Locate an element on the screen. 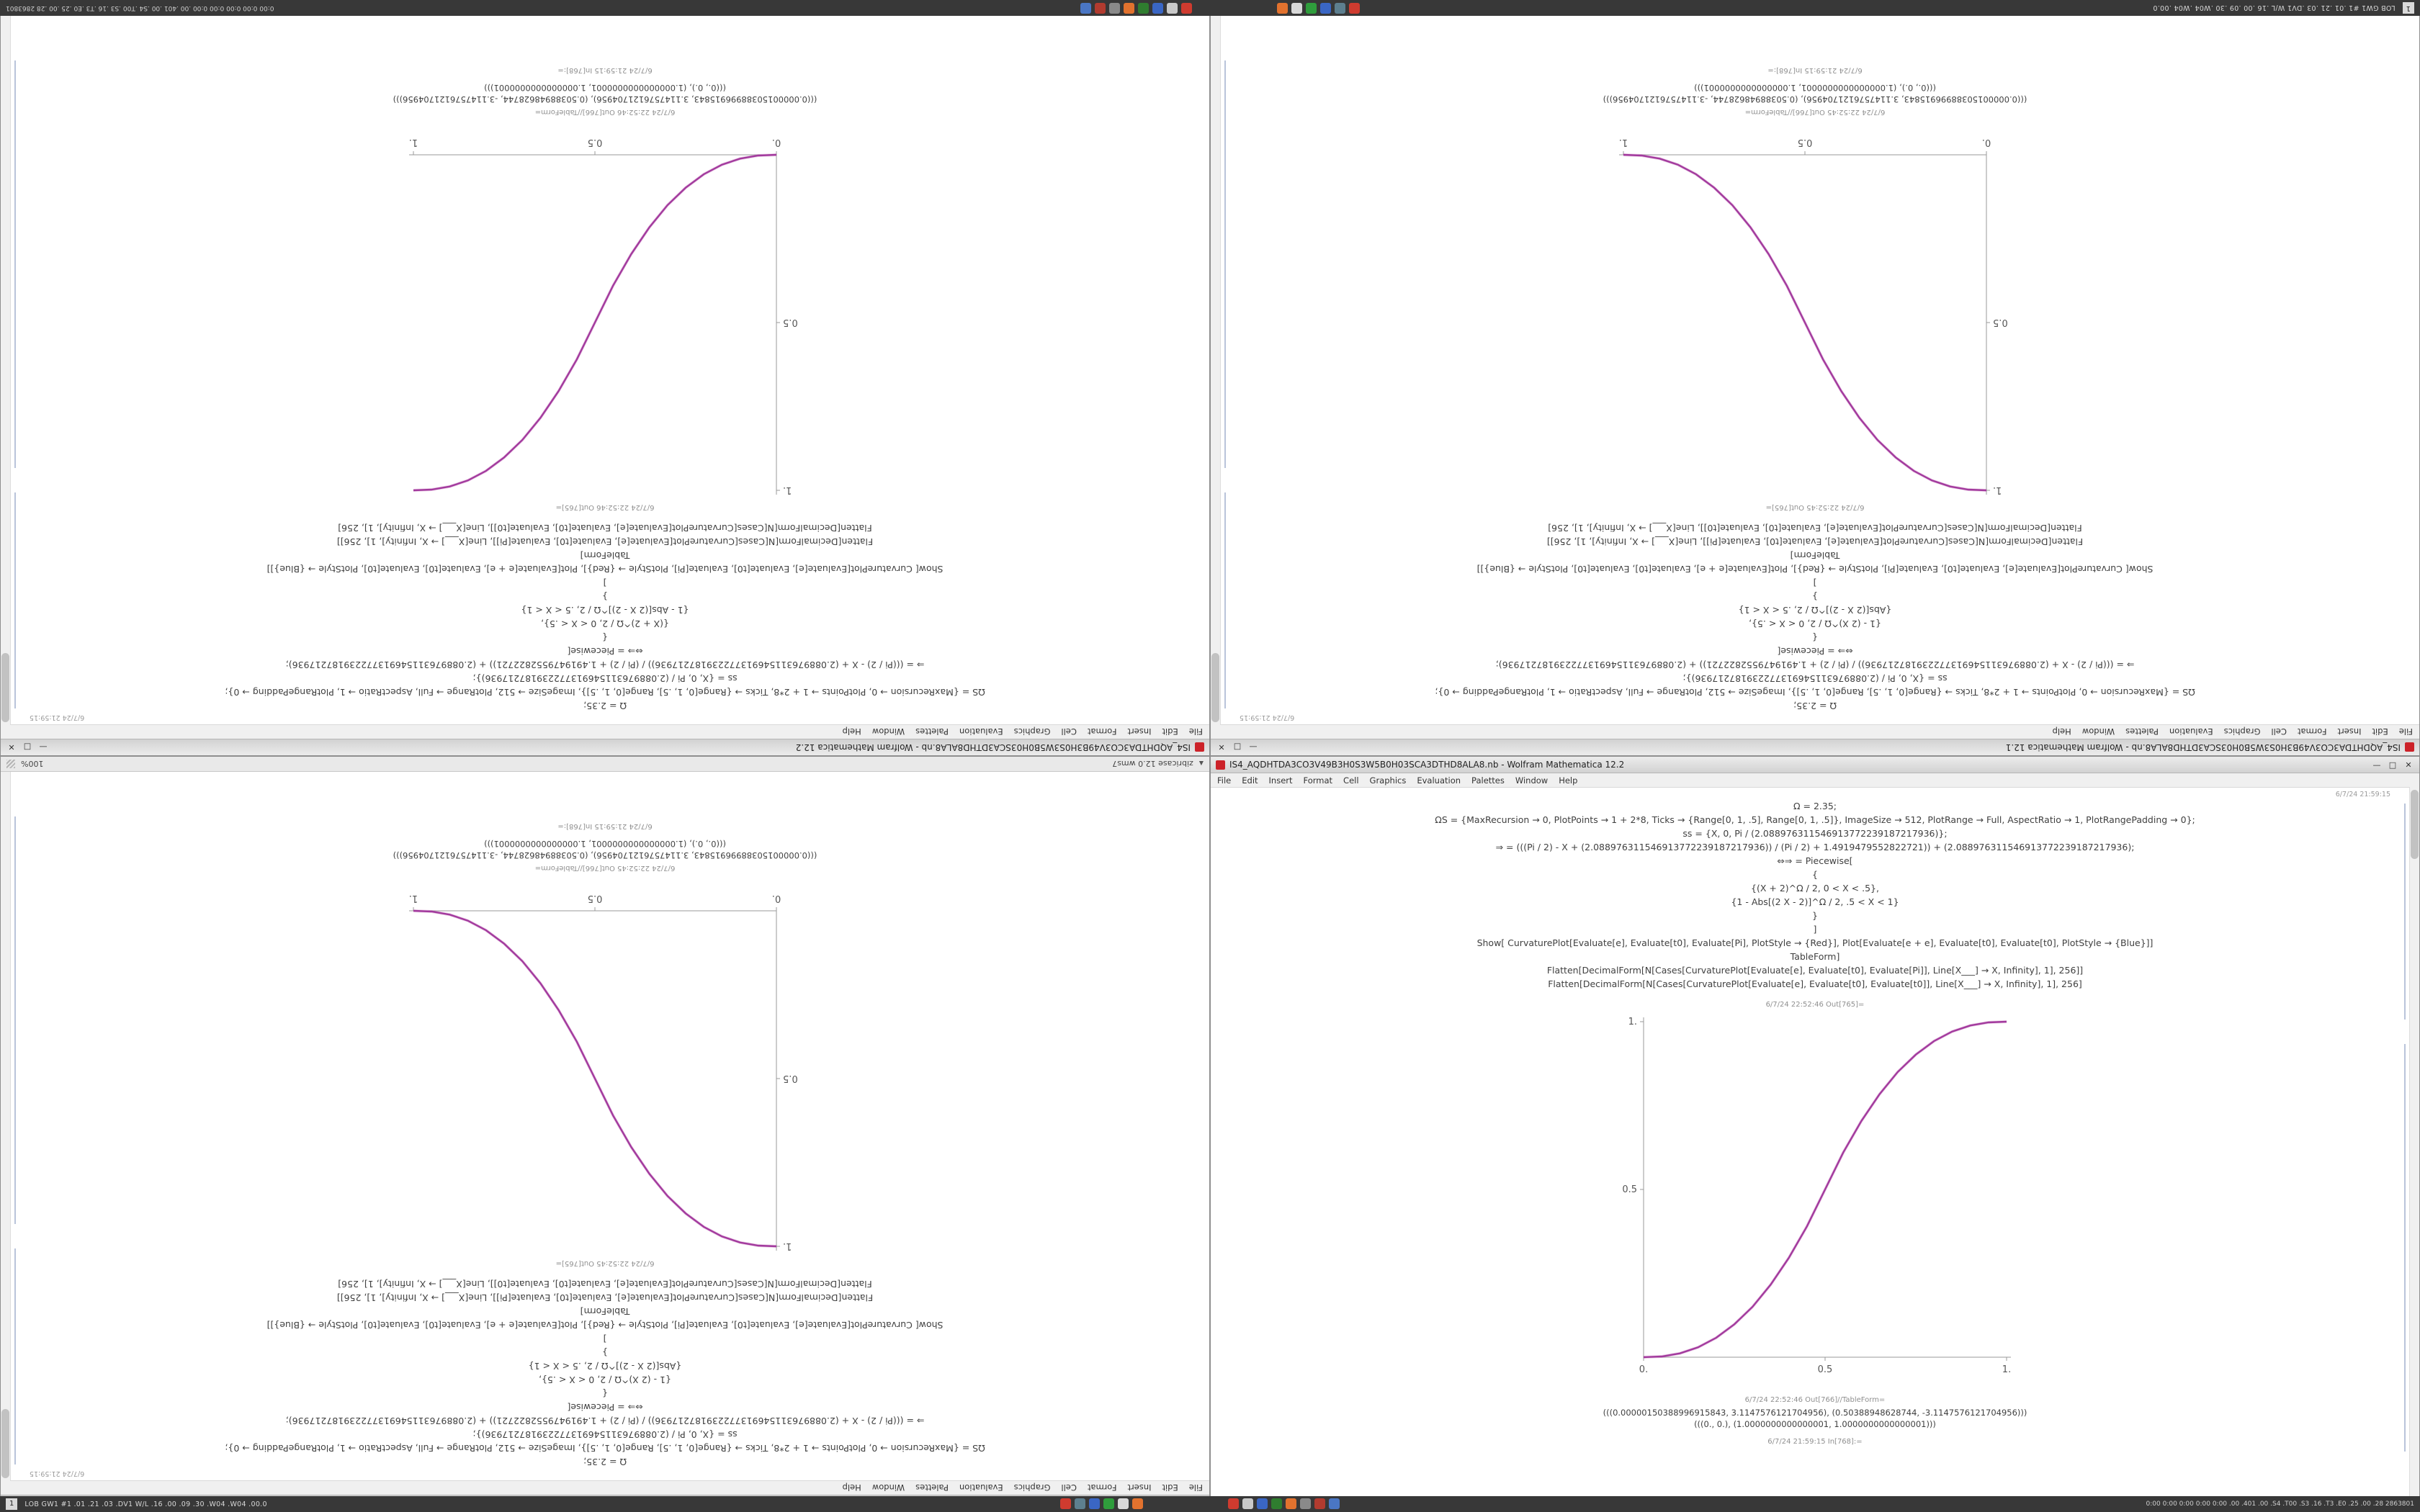 The height and width of the screenshot is (1512, 2420). input-code-line: {(X + 2)^Ω / 2, 0 < X < .5}, is located at coordinates (605, 623).